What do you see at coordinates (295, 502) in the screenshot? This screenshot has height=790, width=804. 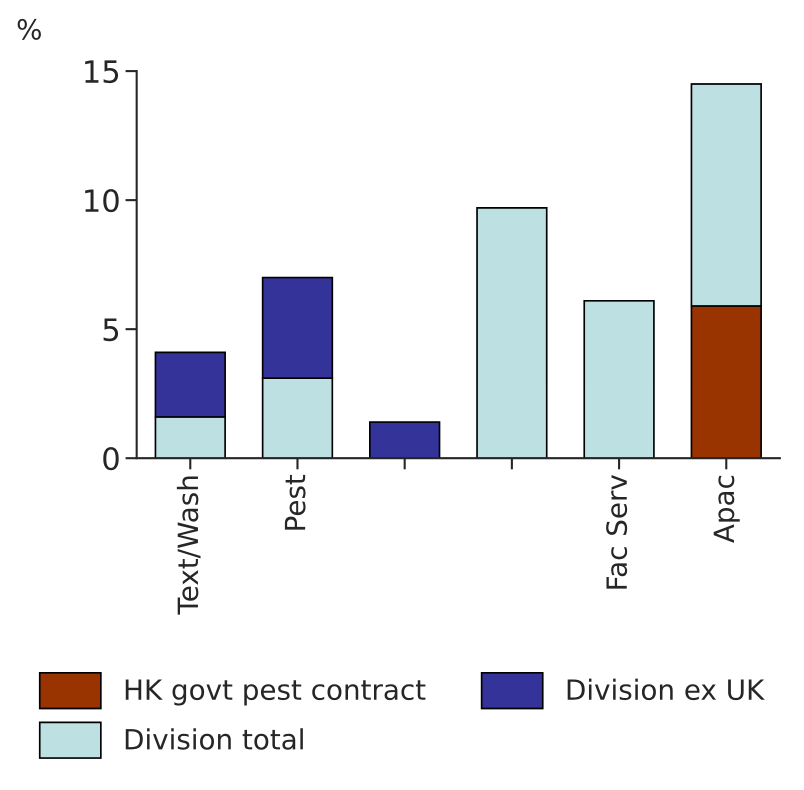 I see `x-tick-label: Pest` at bounding box center [295, 502].